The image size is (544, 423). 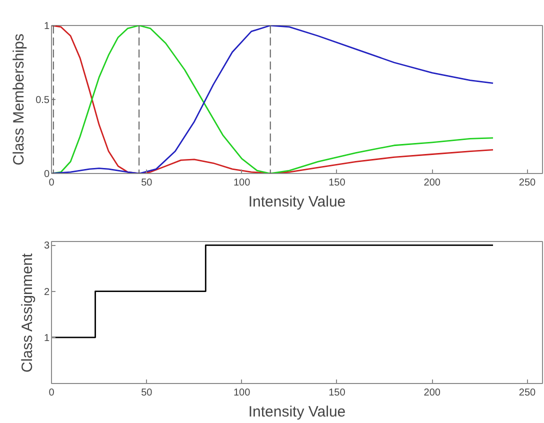 I want to click on y-axis-title: Class Assignment, so click(x=27, y=312).